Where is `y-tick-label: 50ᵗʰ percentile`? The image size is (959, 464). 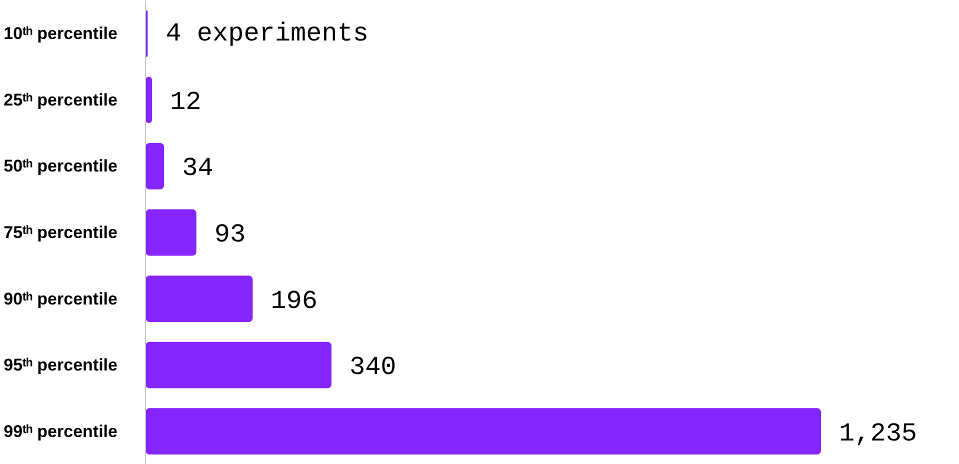
y-tick-label: 50ᵗʰ percentile is located at coordinates (61, 166).